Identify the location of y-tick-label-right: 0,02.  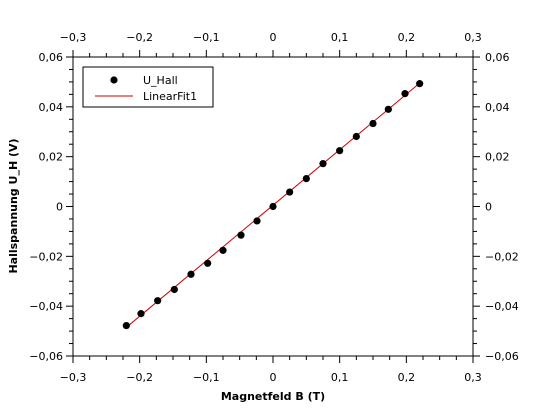
(497, 157).